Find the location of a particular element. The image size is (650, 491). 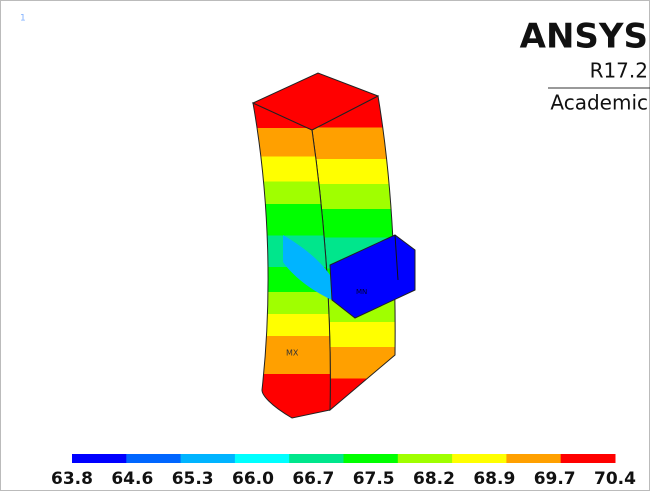

legend-label: 67.5 is located at coordinates (374, 479).